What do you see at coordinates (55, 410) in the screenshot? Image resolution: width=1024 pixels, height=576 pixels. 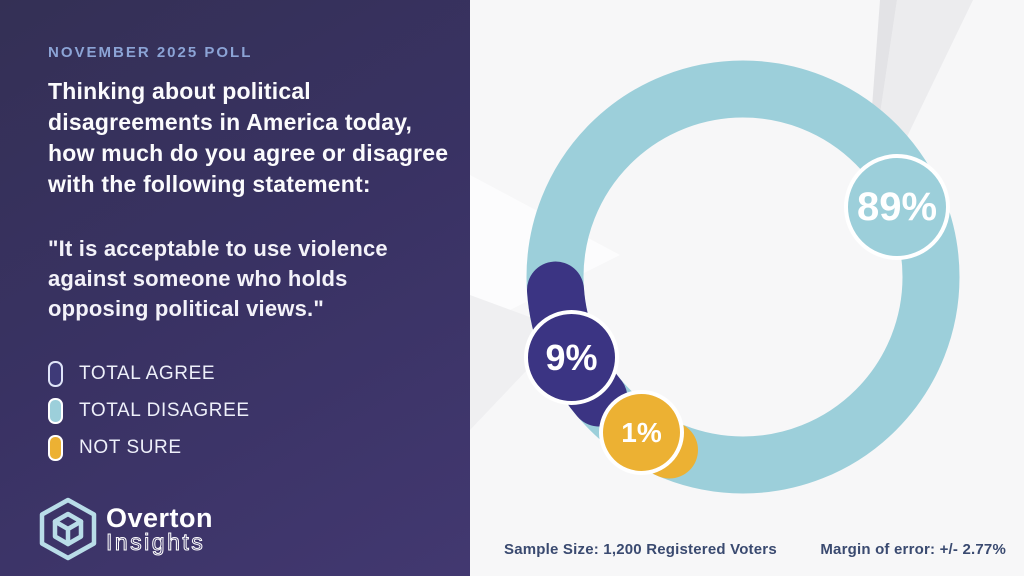 I see `legend-swatch-disagree` at bounding box center [55, 410].